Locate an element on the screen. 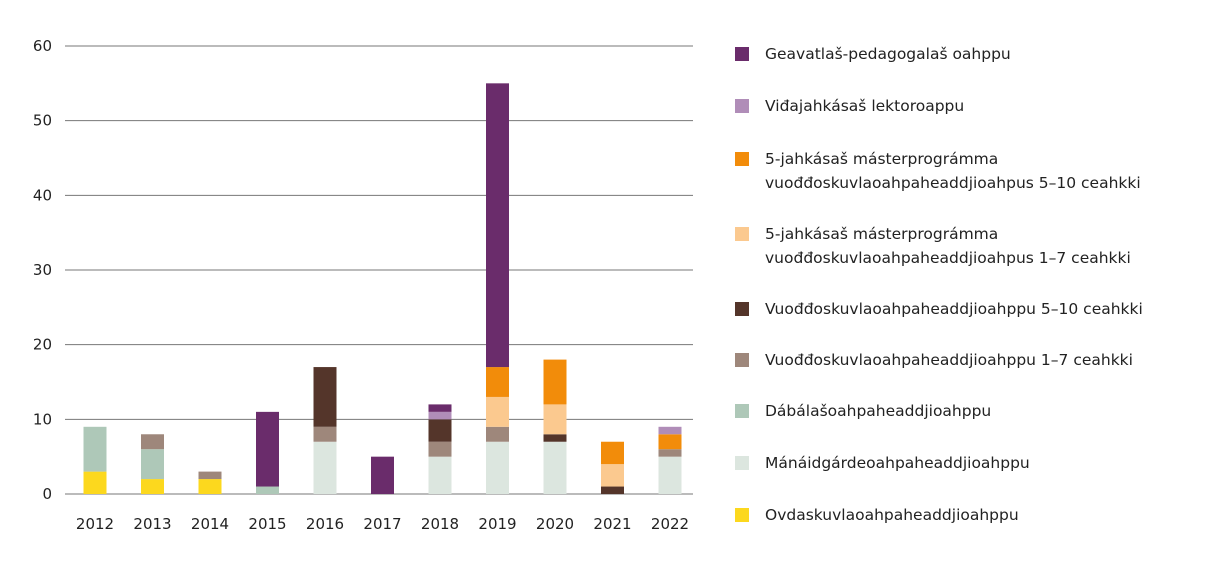 Image resolution: width=1207 pixels, height=576 pixels. x-tick-label: 2013 is located at coordinates (152, 524).